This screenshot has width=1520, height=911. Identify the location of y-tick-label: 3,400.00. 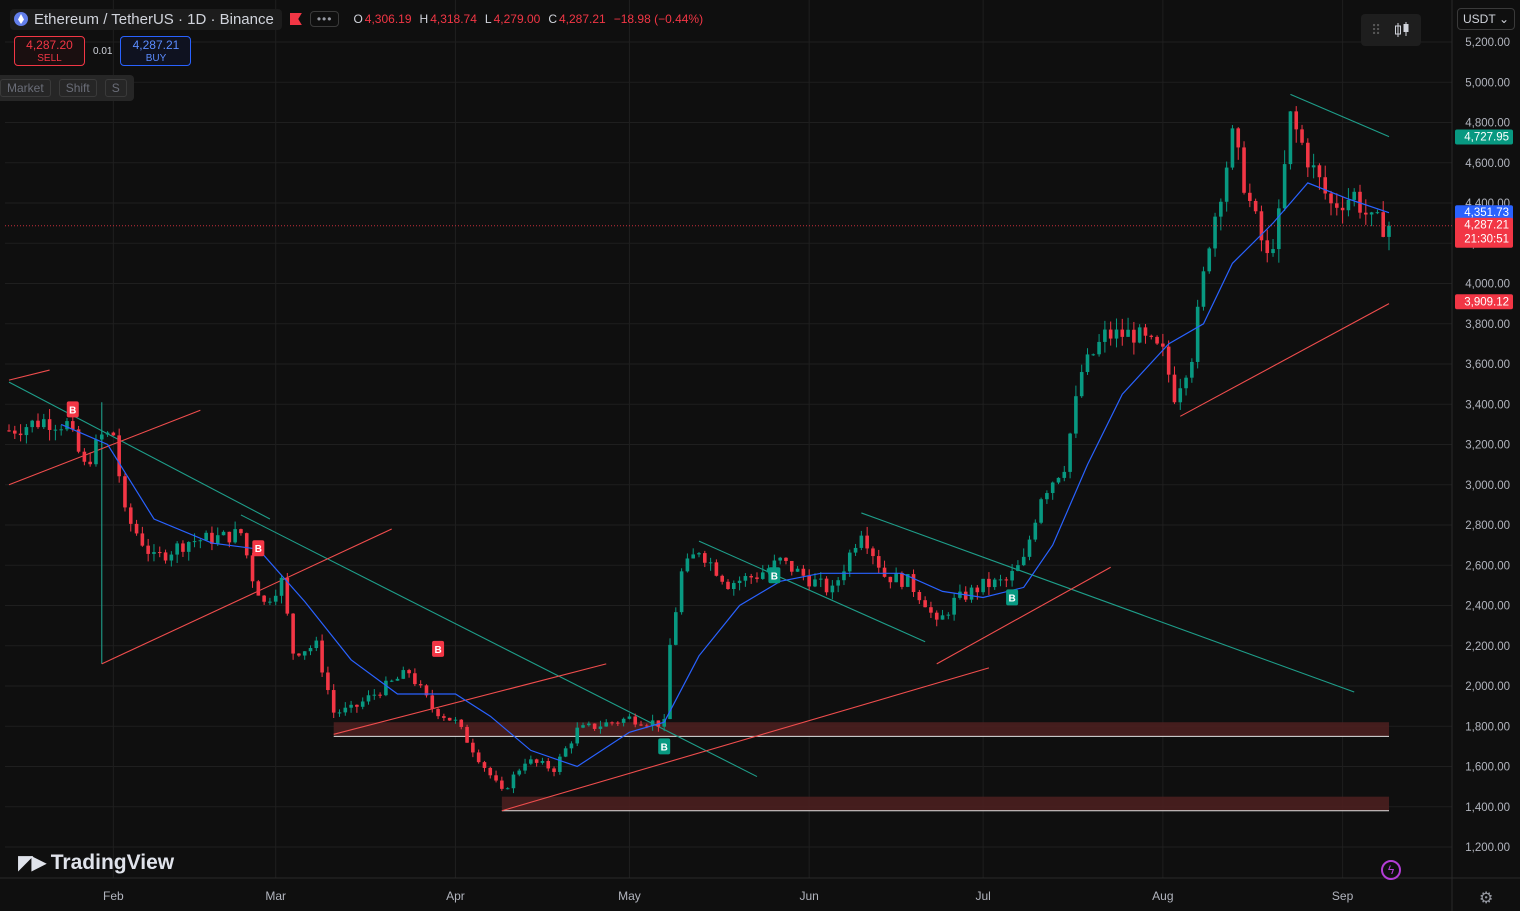
(1487, 405).